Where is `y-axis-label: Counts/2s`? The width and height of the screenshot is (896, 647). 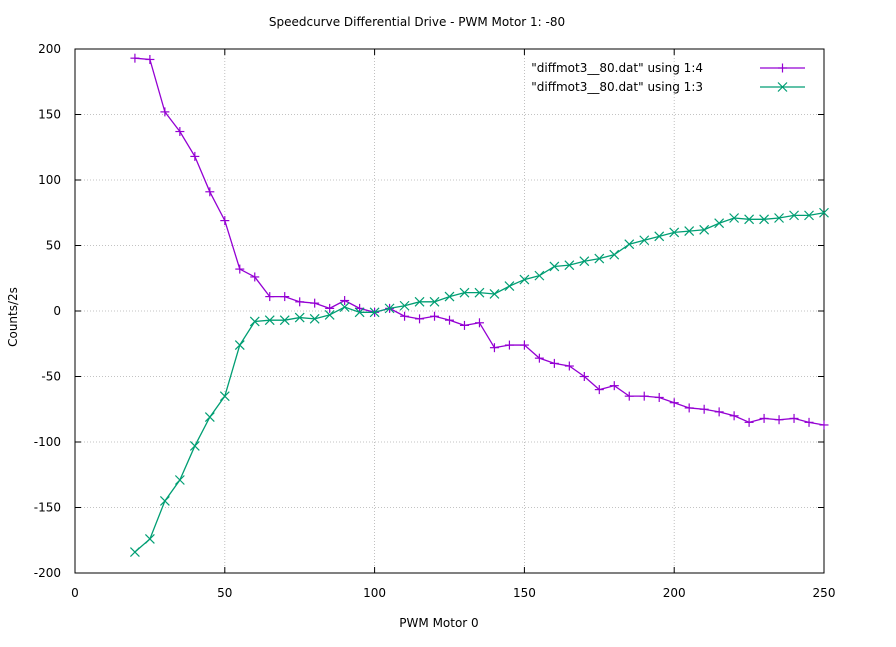
y-axis-label: Counts/2s is located at coordinates (13, 317).